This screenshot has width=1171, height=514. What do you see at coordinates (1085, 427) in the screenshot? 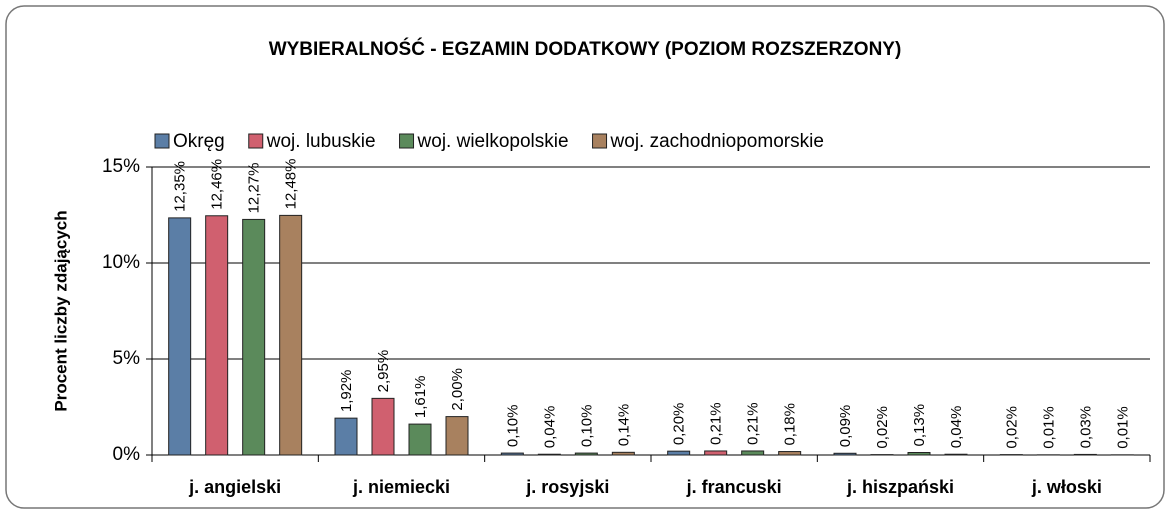
I see `value-label: 0,03%` at bounding box center [1085, 427].